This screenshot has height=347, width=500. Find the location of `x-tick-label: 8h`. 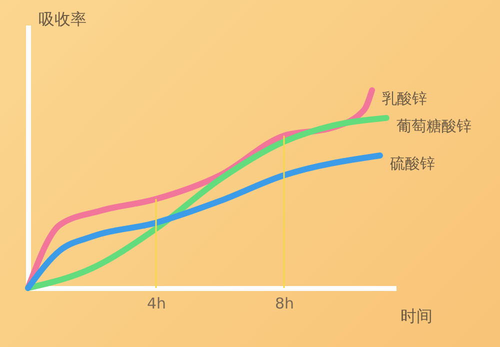

x-tick-label: 8h is located at coordinates (284, 303).